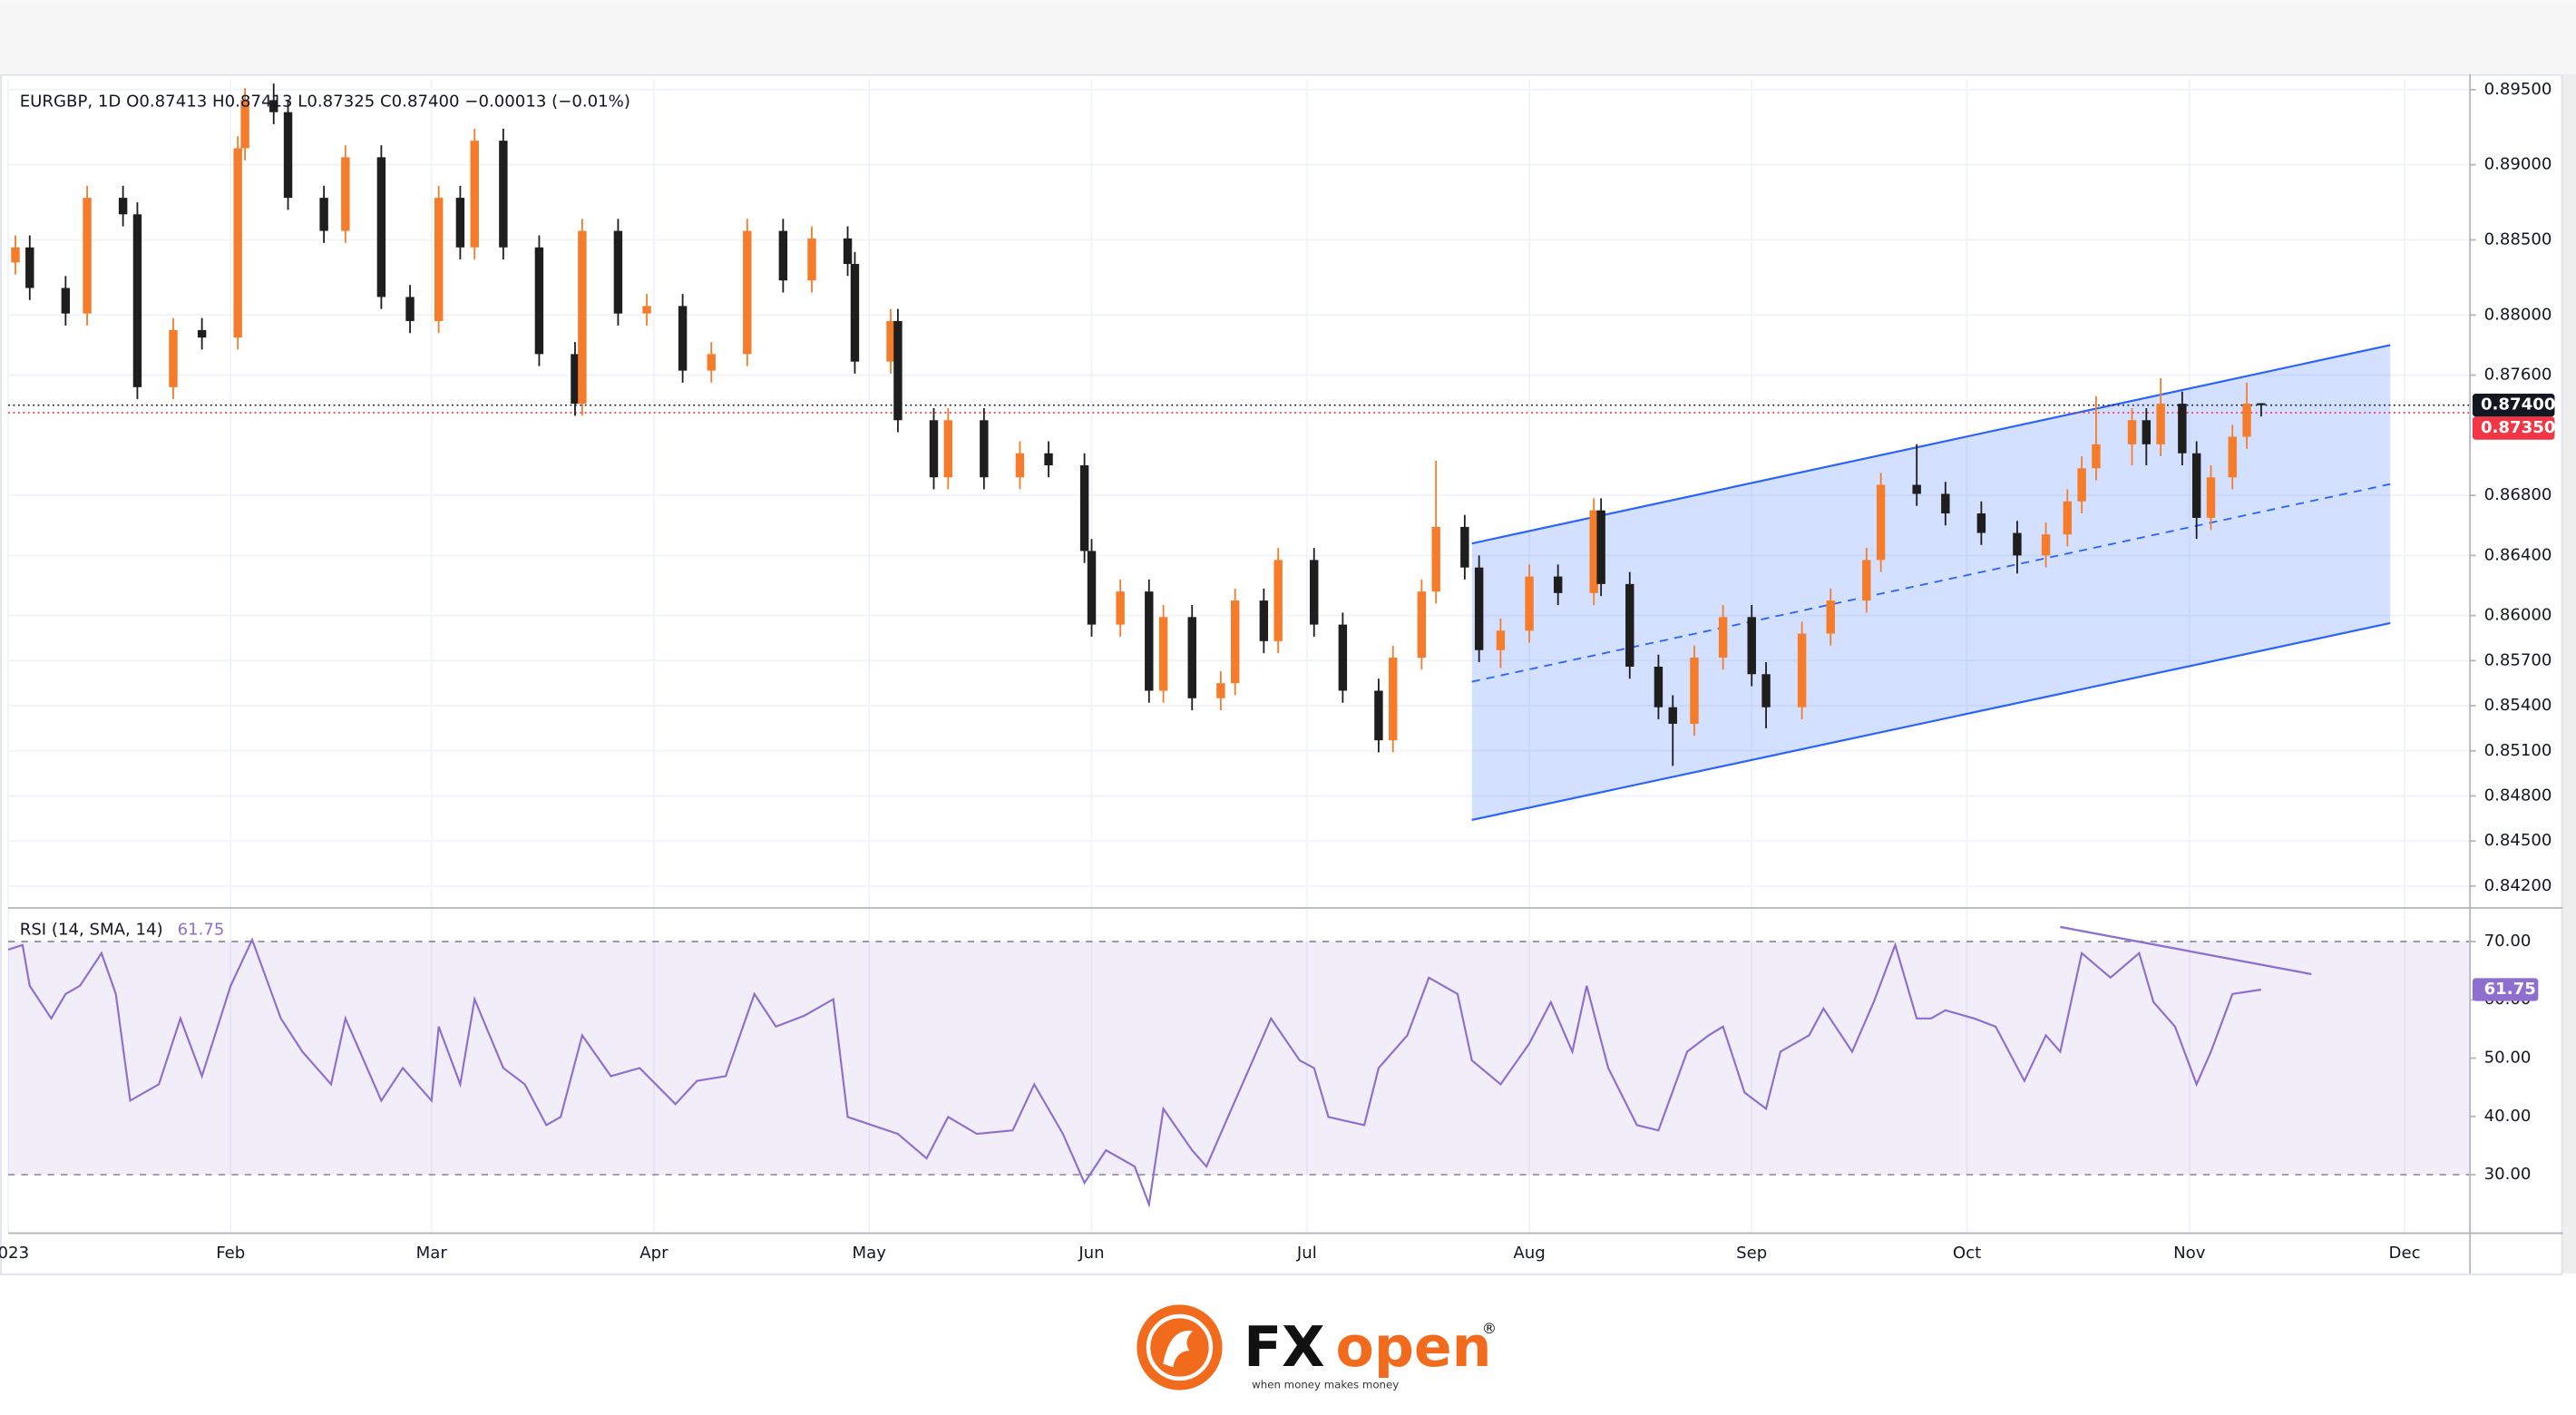 The image size is (2576, 1415). Describe the element at coordinates (2518, 795) in the screenshot. I see `y-tick-label: 0.84800` at that location.